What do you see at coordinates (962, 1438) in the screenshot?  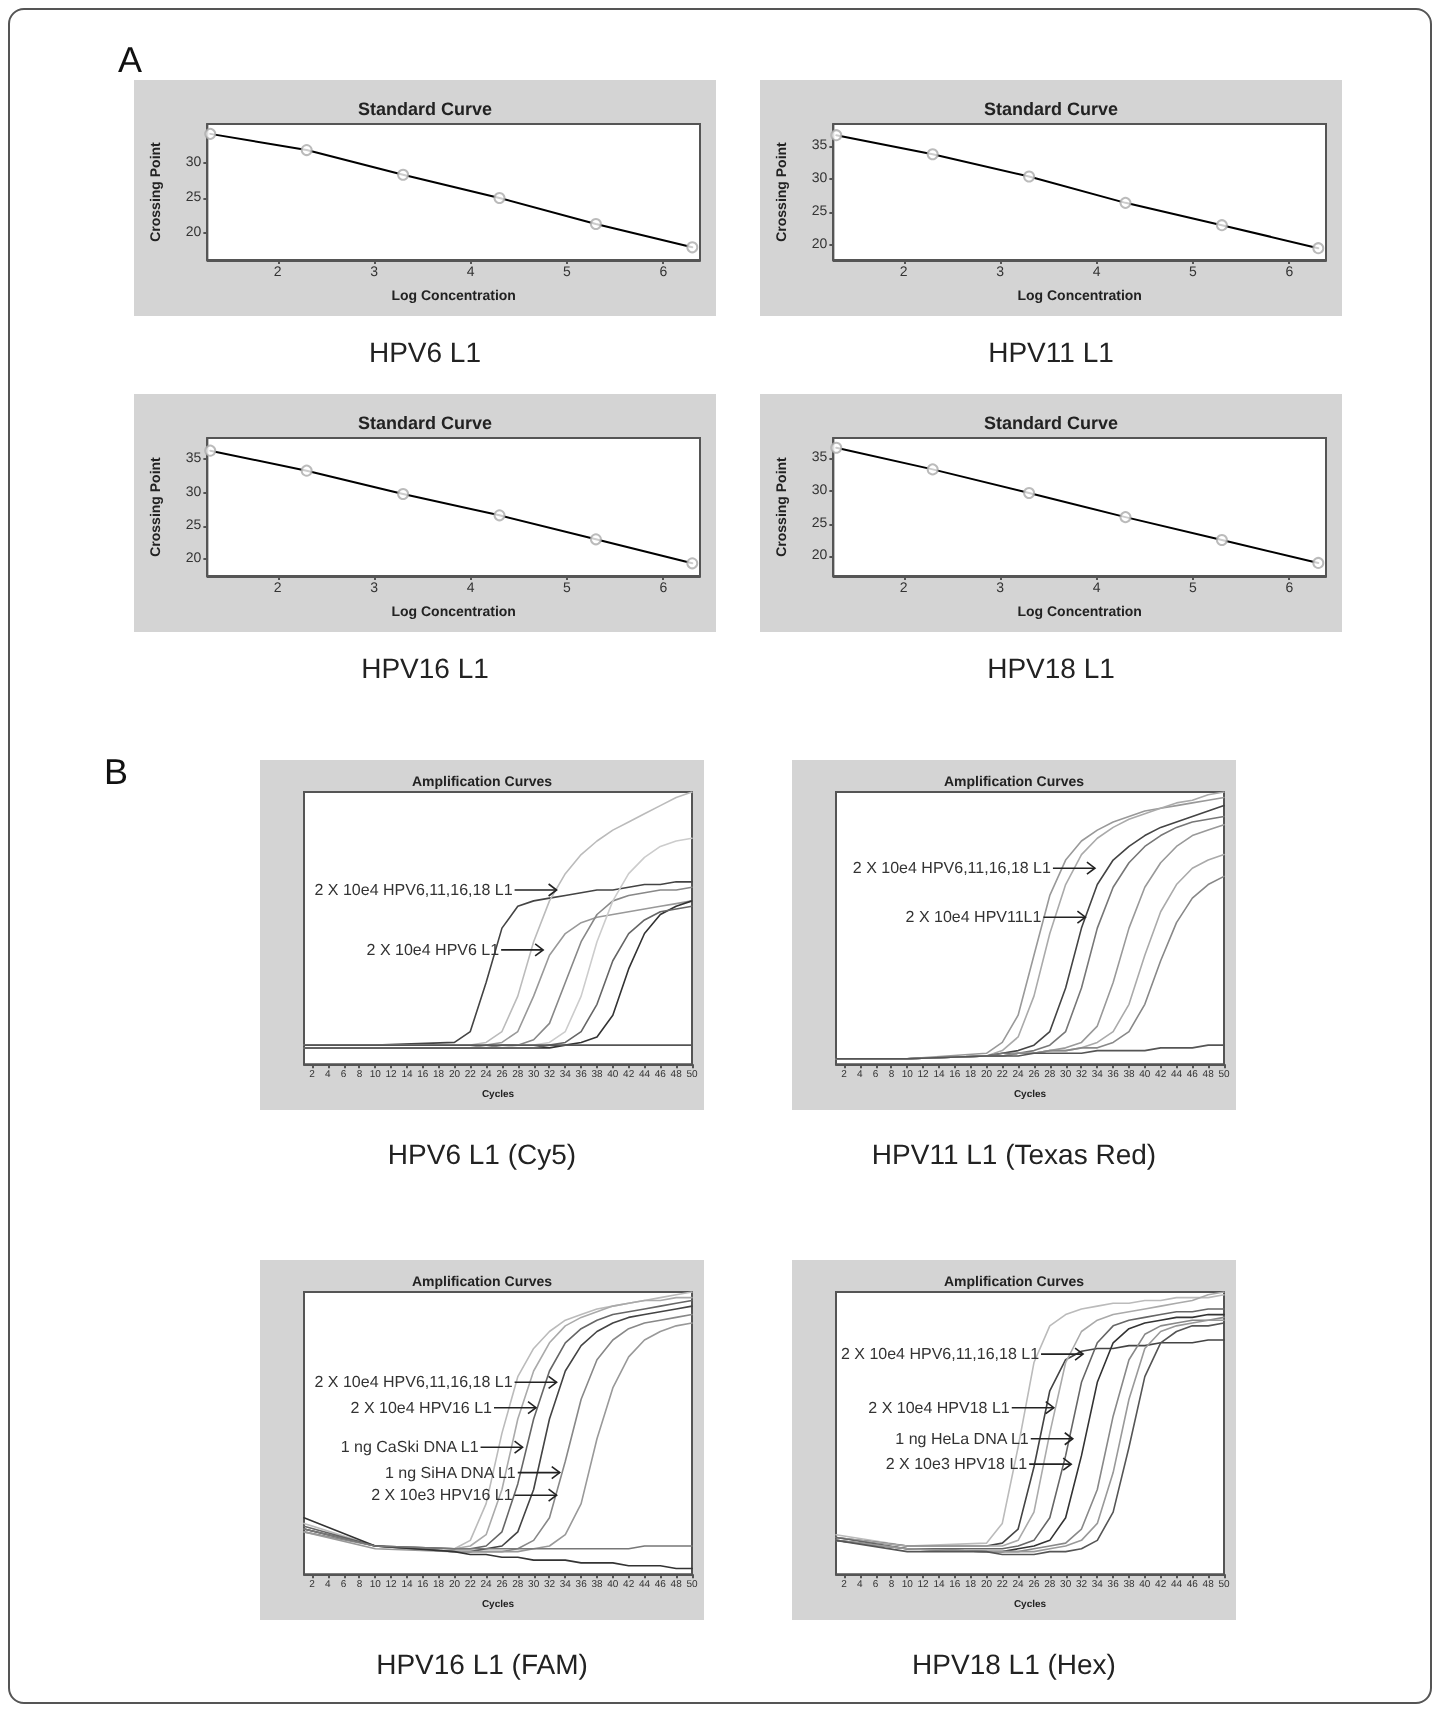 I see `annotation: 1 ng HeLa DNA L1` at bounding box center [962, 1438].